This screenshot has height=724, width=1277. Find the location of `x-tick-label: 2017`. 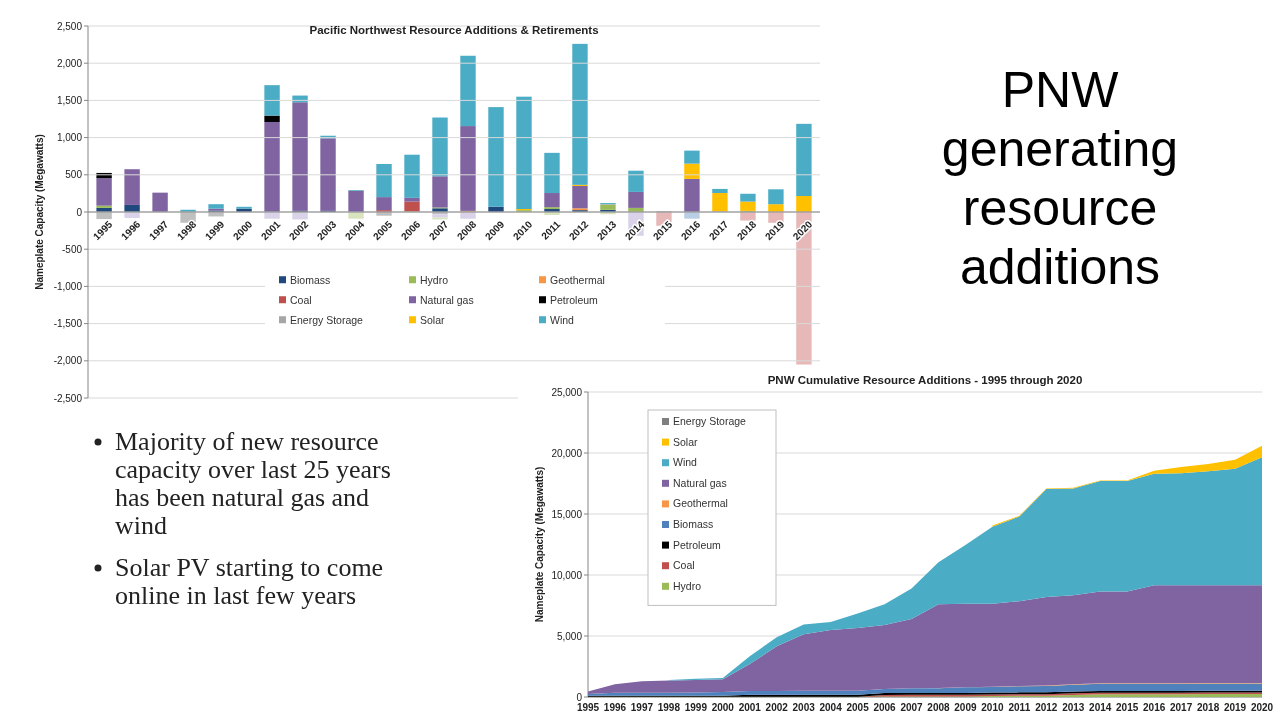

x-tick-label: 2017 is located at coordinates (1181, 707).